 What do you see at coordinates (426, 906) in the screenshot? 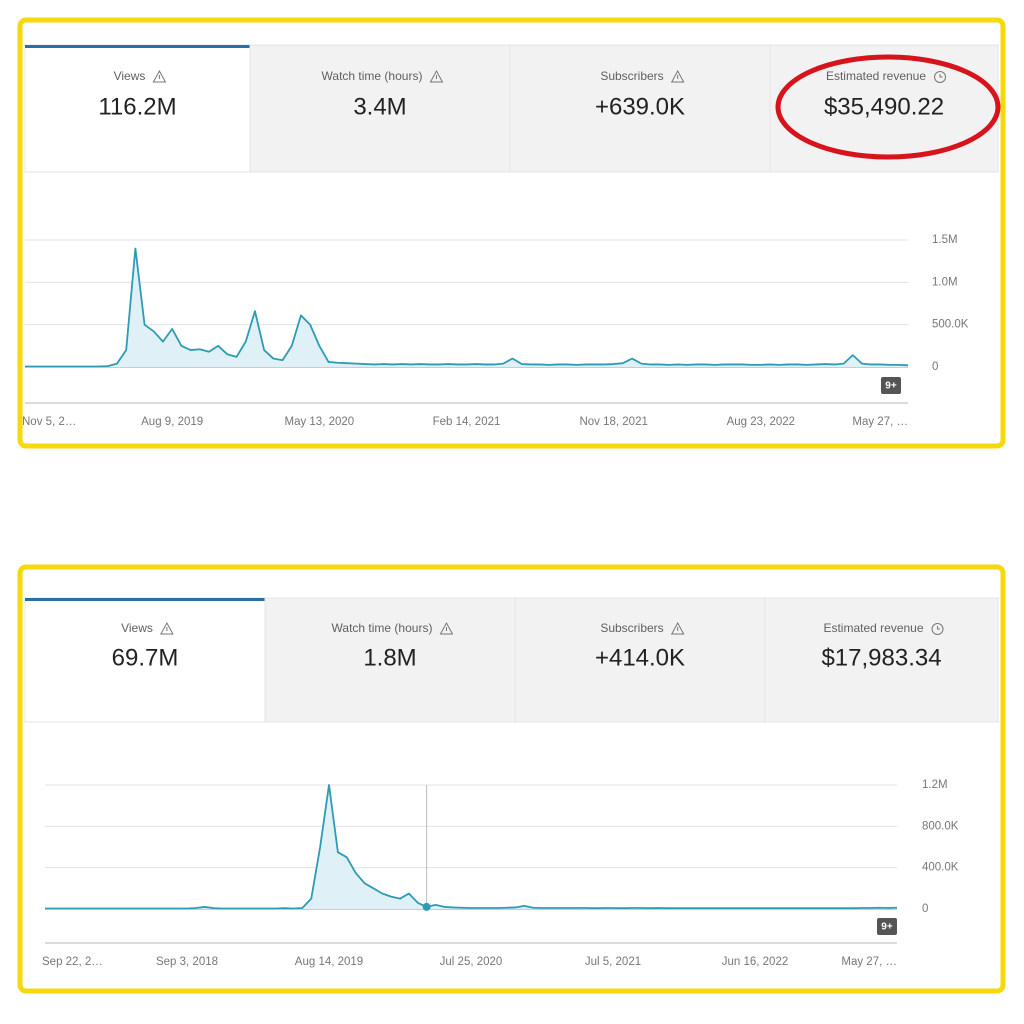
I see `hover-point` at bounding box center [426, 906].